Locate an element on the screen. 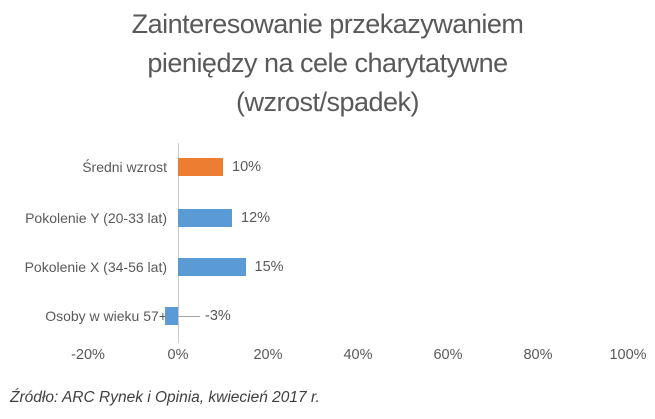 Image resolution: width=655 pixels, height=419 pixels. value-label: 10% is located at coordinates (247, 167).